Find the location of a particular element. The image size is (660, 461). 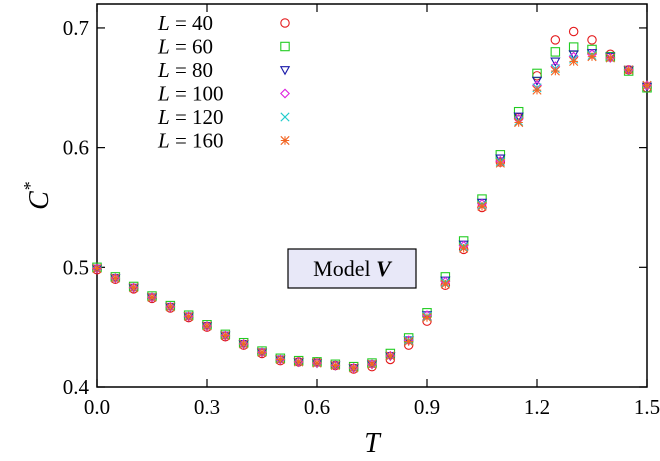

model-annotation-box is located at coordinates (352, 268).